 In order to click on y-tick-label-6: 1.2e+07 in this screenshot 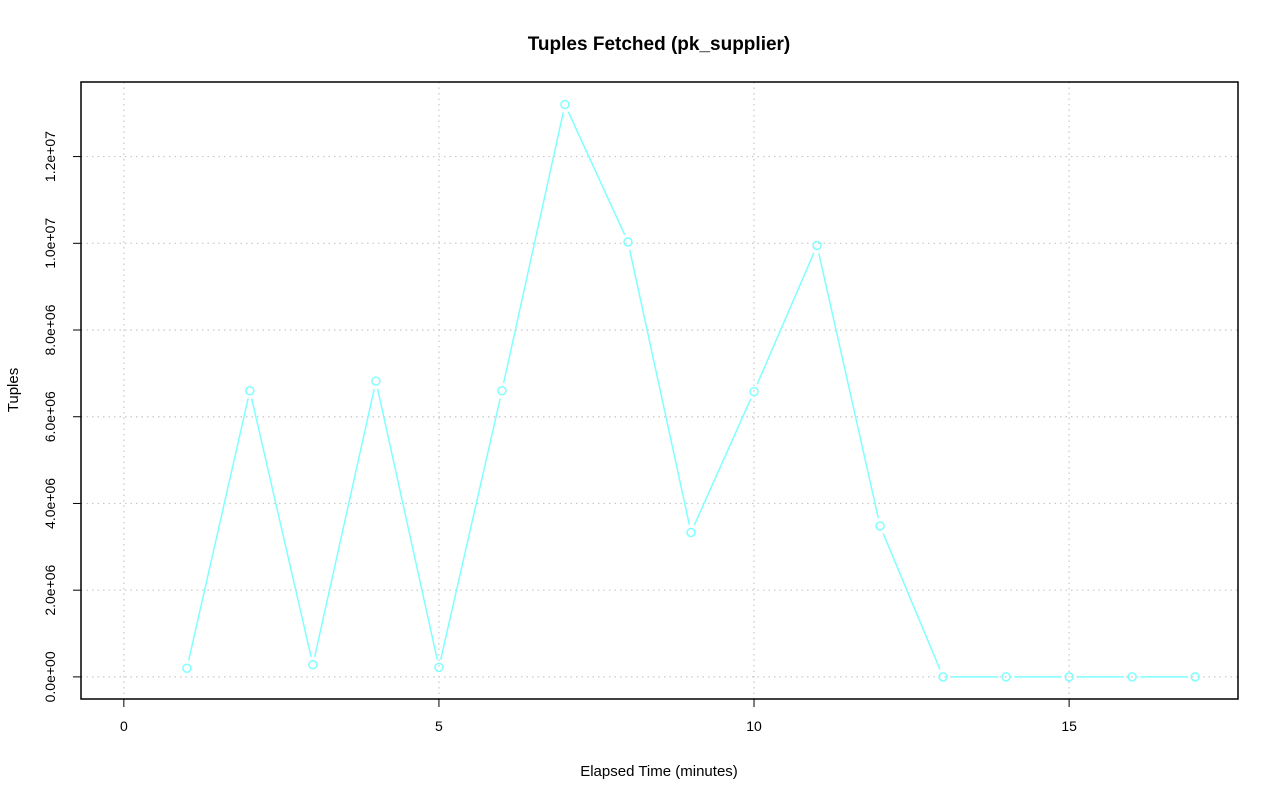, I will do `click(50, 156)`.